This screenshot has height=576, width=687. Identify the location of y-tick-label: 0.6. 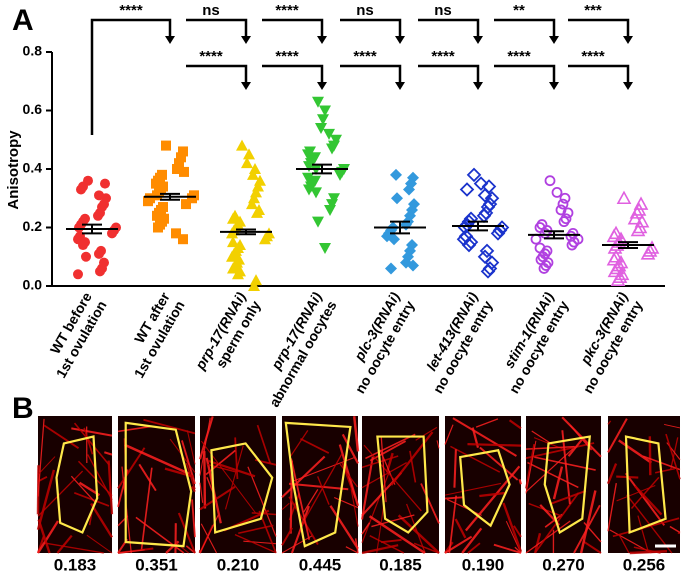
(33, 109).